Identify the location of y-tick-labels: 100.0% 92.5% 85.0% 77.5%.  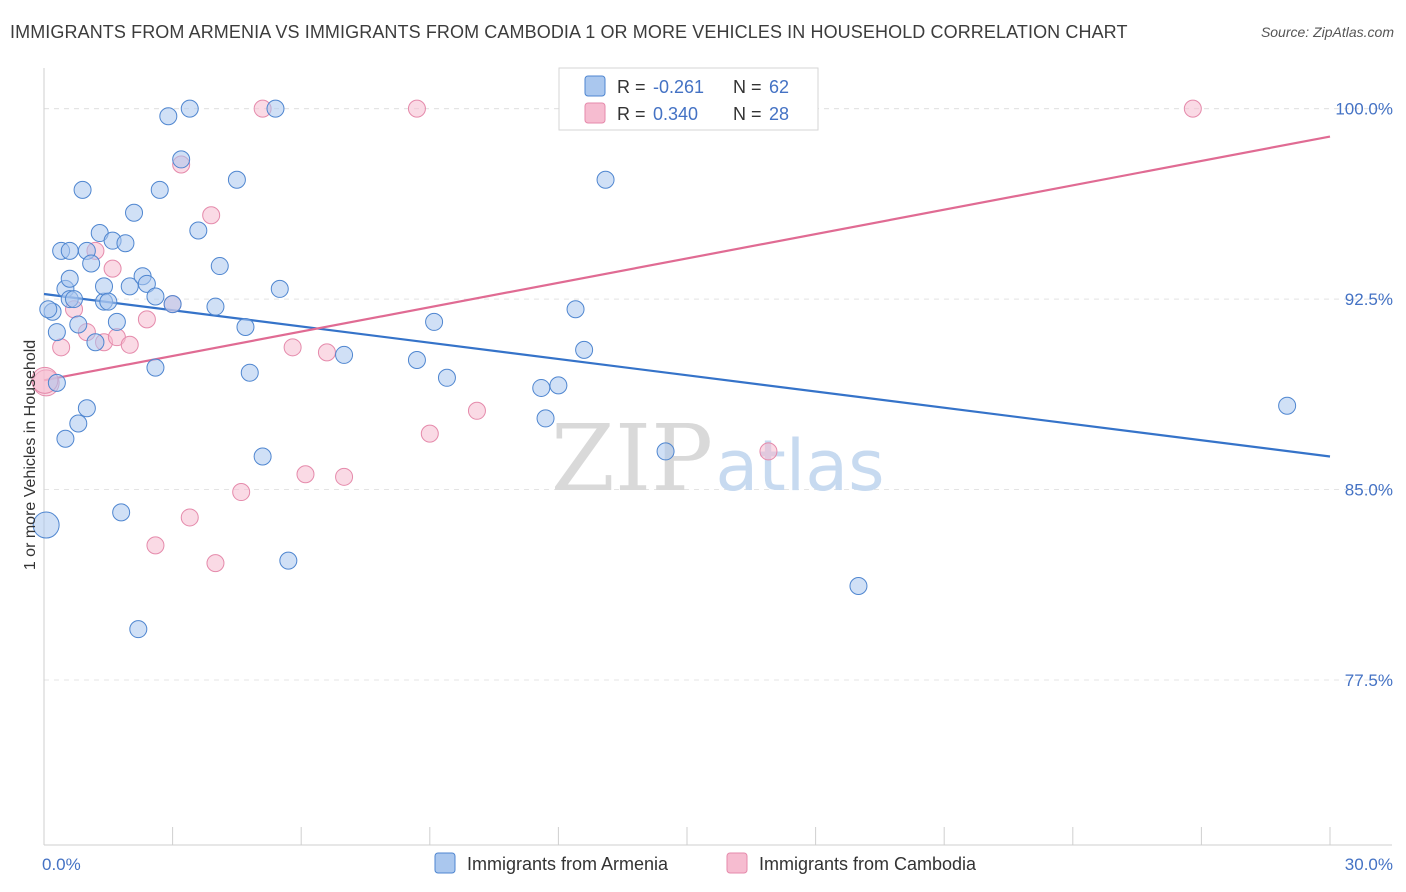
(1364, 395).